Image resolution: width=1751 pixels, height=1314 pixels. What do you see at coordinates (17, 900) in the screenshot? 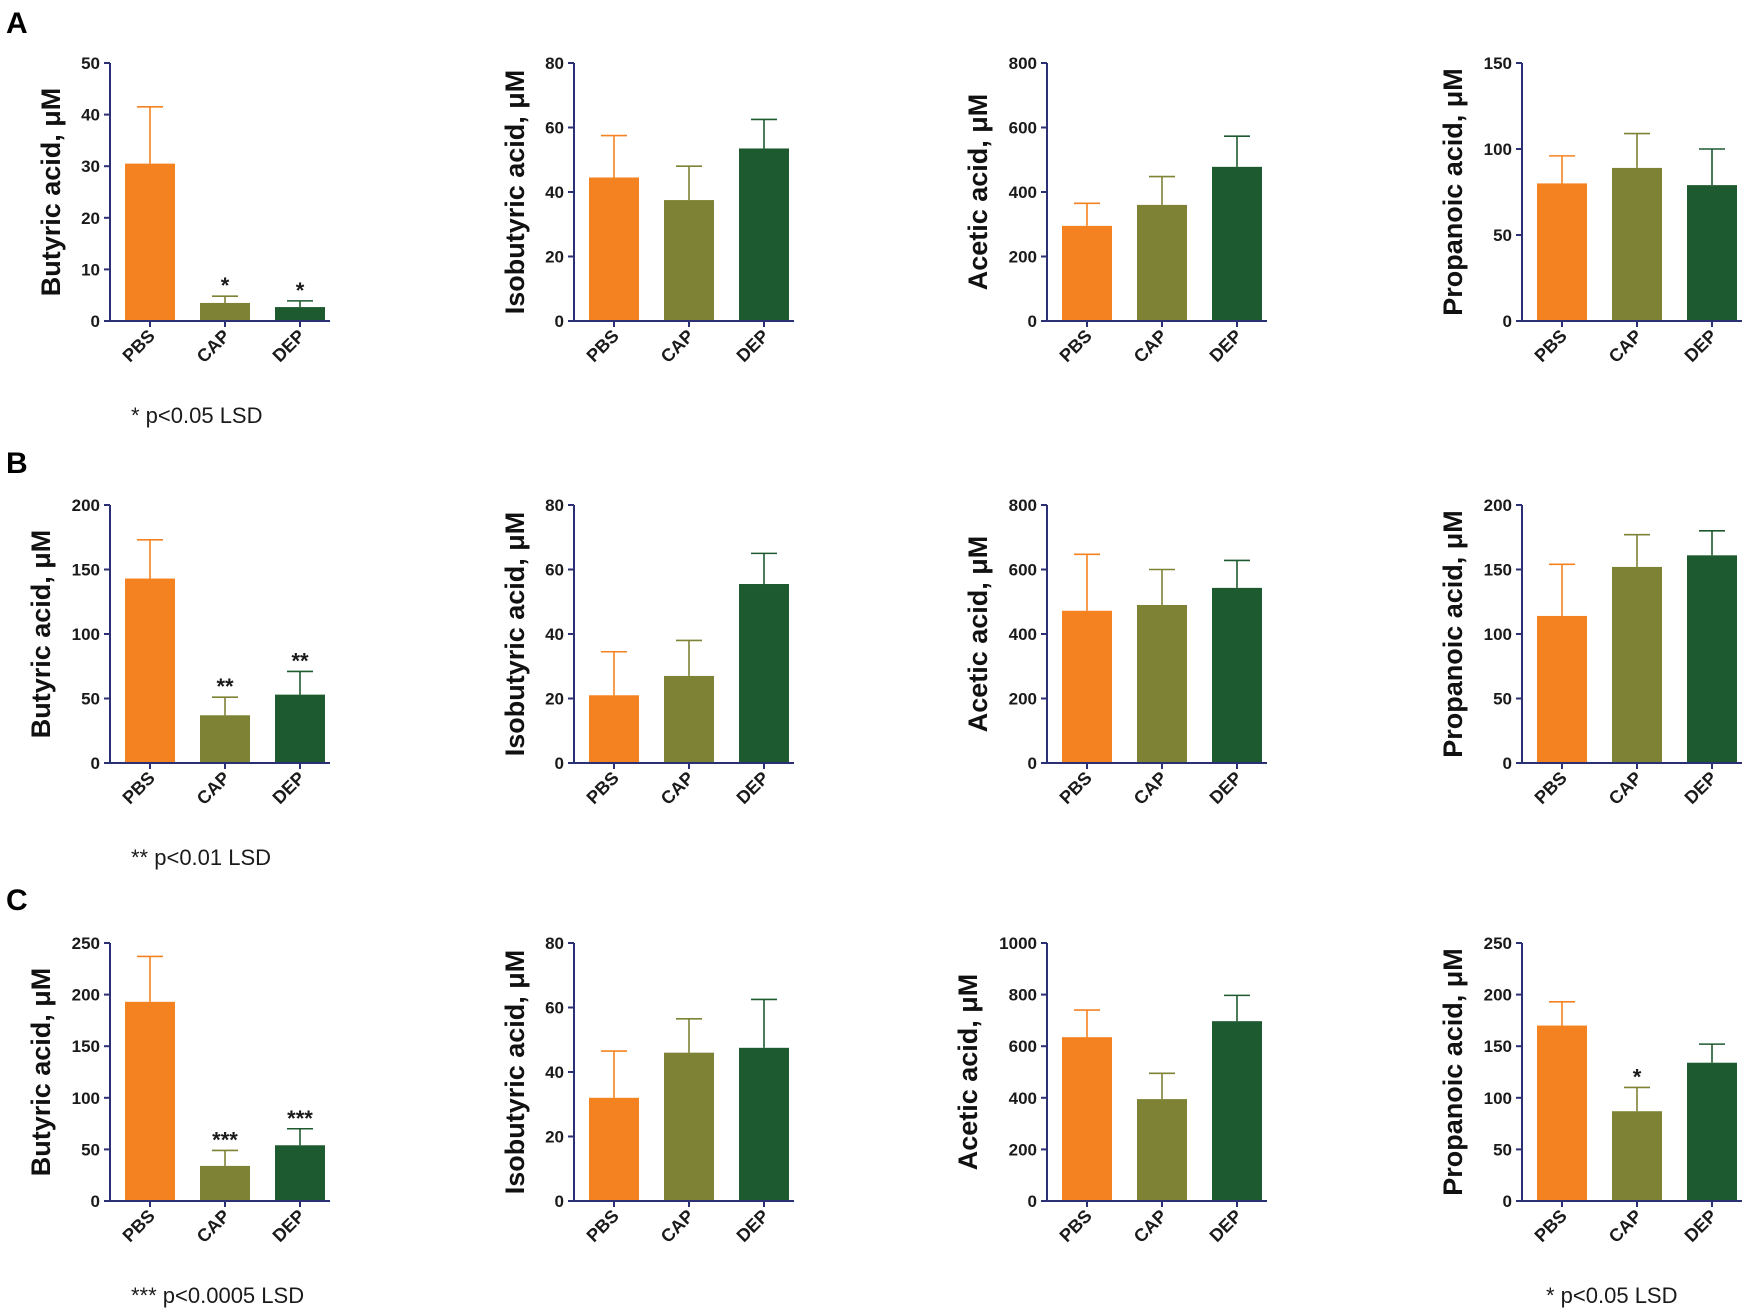
I see `panel-label-c: C` at bounding box center [17, 900].